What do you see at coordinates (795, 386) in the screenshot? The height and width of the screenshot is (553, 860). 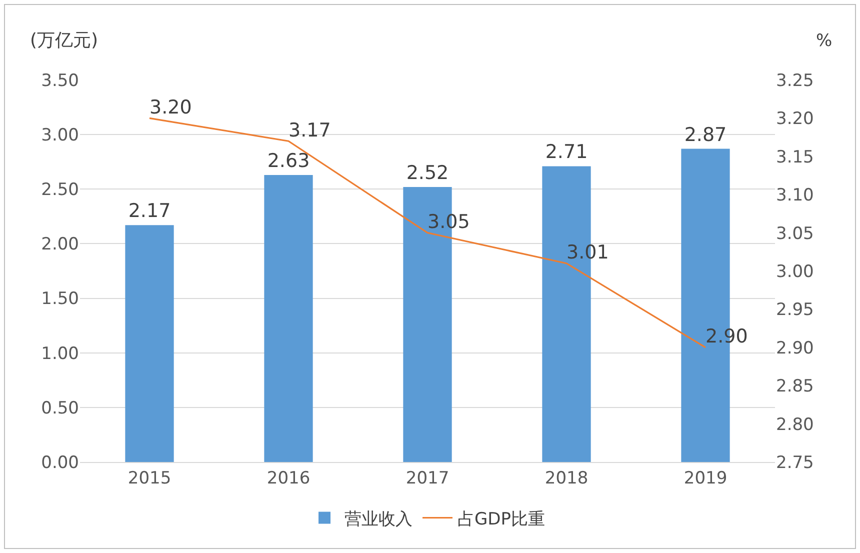 I see `y2-tick-label: 2.85` at bounding box center [795, 386].